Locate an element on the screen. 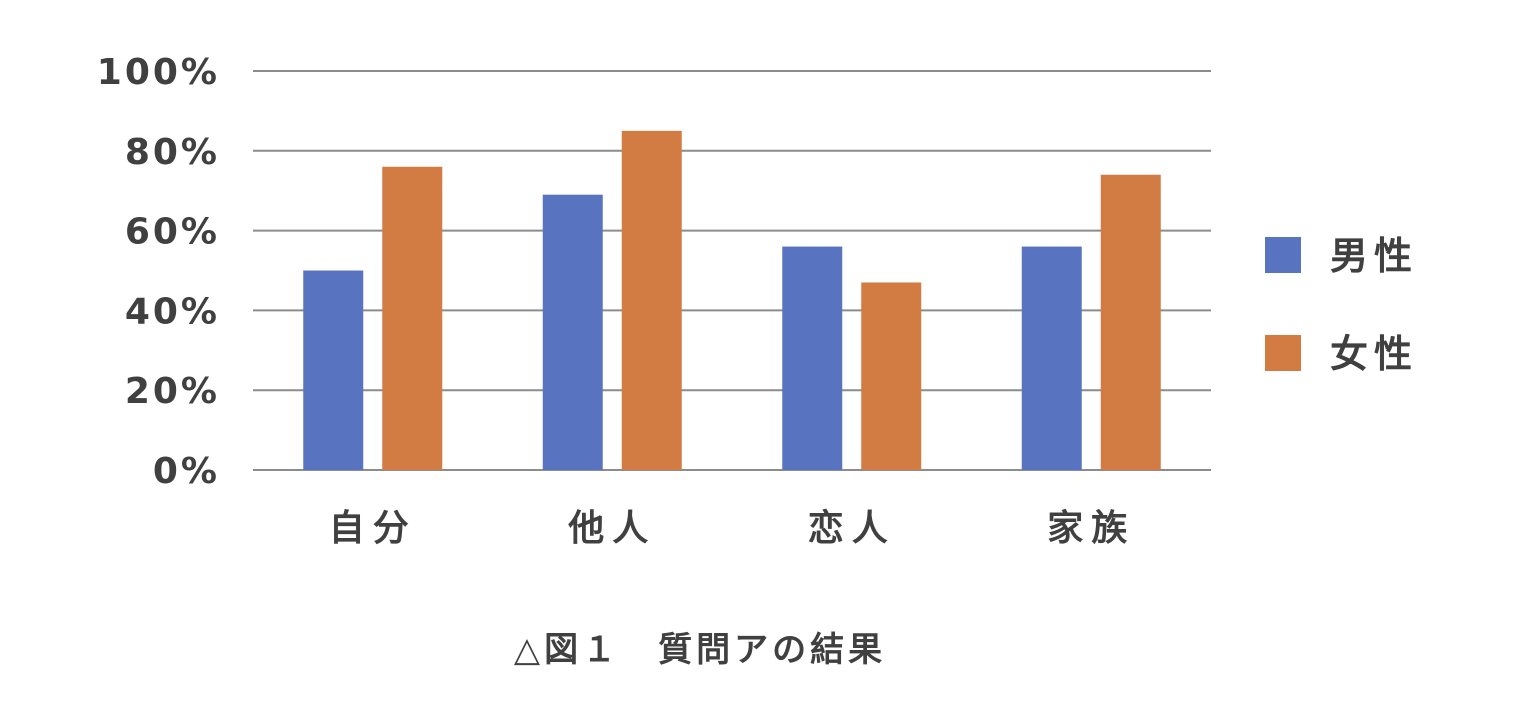 Image resolution: width=1521 pixels, height=711 pixels. legend-label: 女性 is located at coordinates (1374, 354).